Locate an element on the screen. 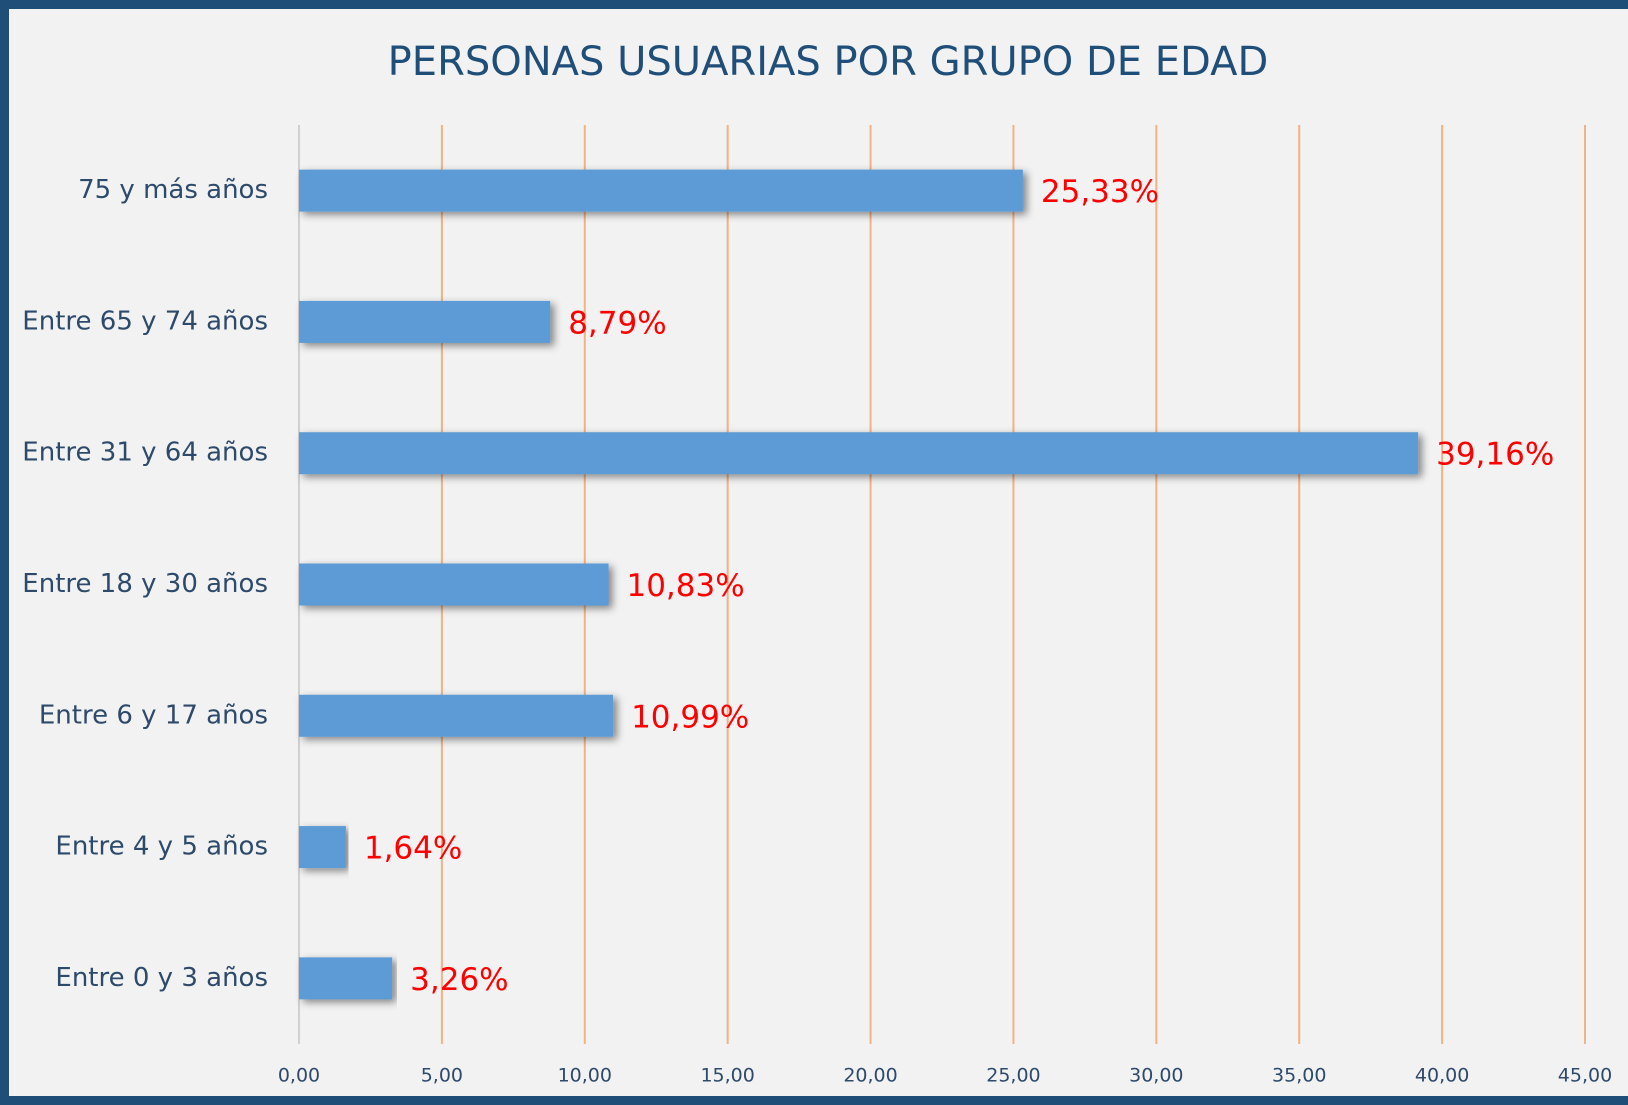 The width and height of the screenshot is (1628, 1105). data-label: 3,26% is located at coordinates (459, 980).